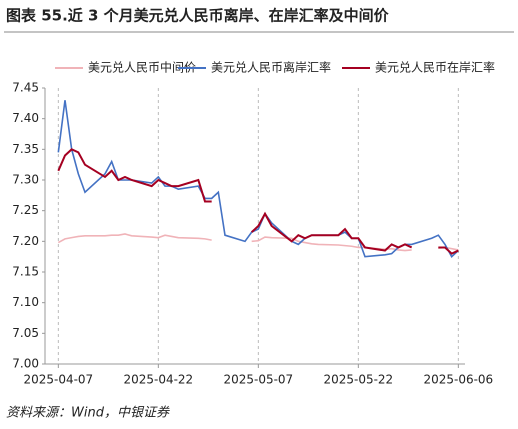  What do you see at coordinates (25, 210) in the screenshot?
I see `y-tick-label: 7.25` at bounding box center [25, 210].